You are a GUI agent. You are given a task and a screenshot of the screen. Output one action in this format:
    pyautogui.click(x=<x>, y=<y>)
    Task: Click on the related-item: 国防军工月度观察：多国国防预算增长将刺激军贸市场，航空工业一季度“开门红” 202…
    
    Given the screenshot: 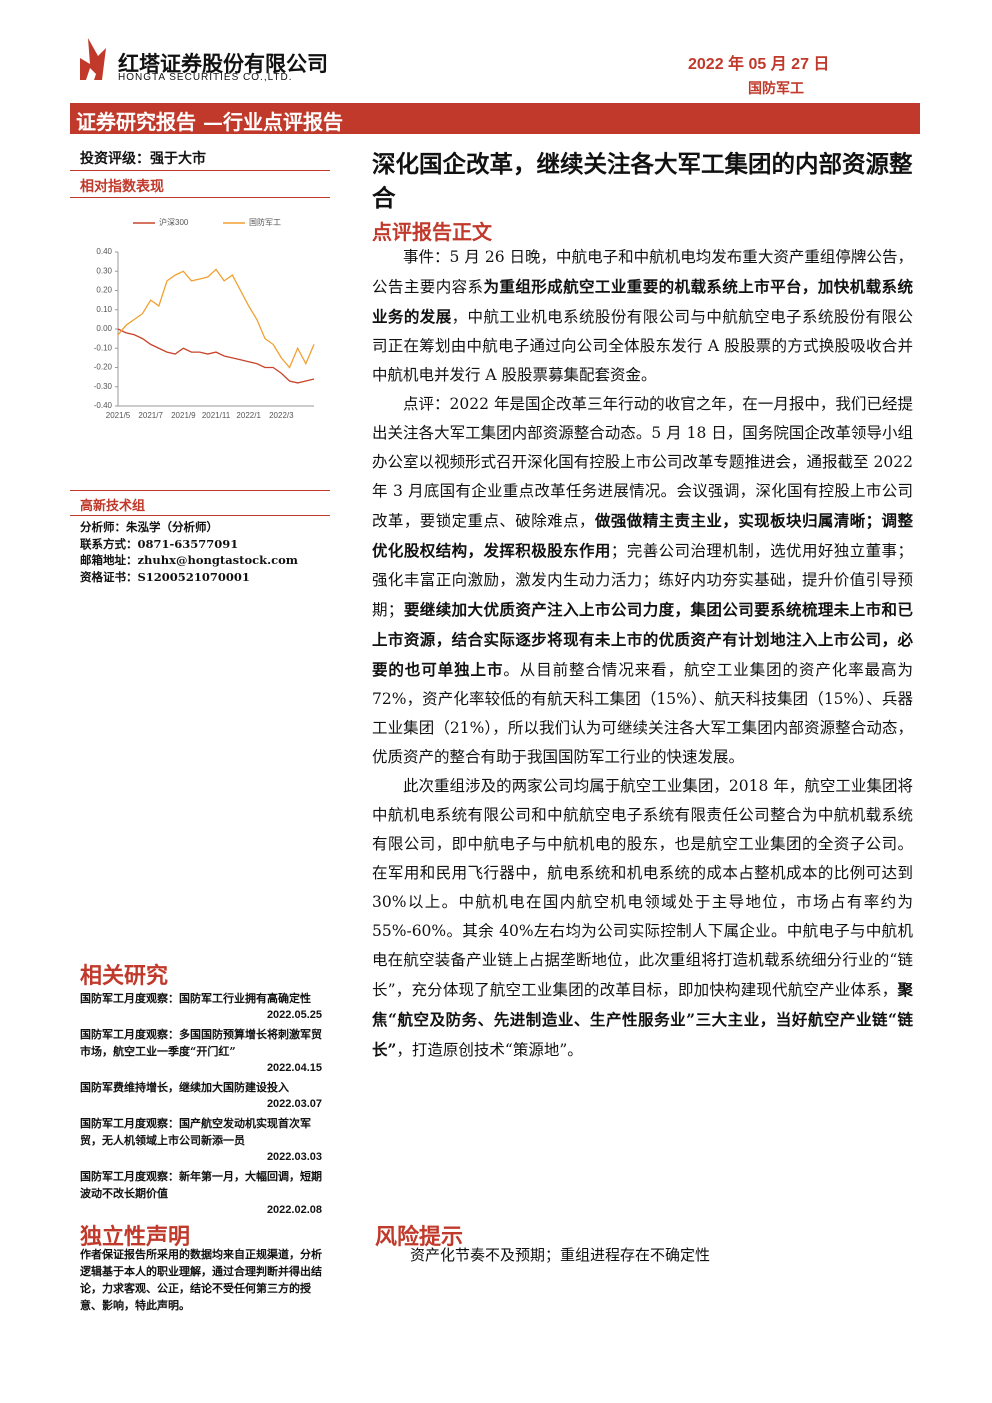 What is the action you would take?
    pyautogui.click(x=201, y=1051)
    